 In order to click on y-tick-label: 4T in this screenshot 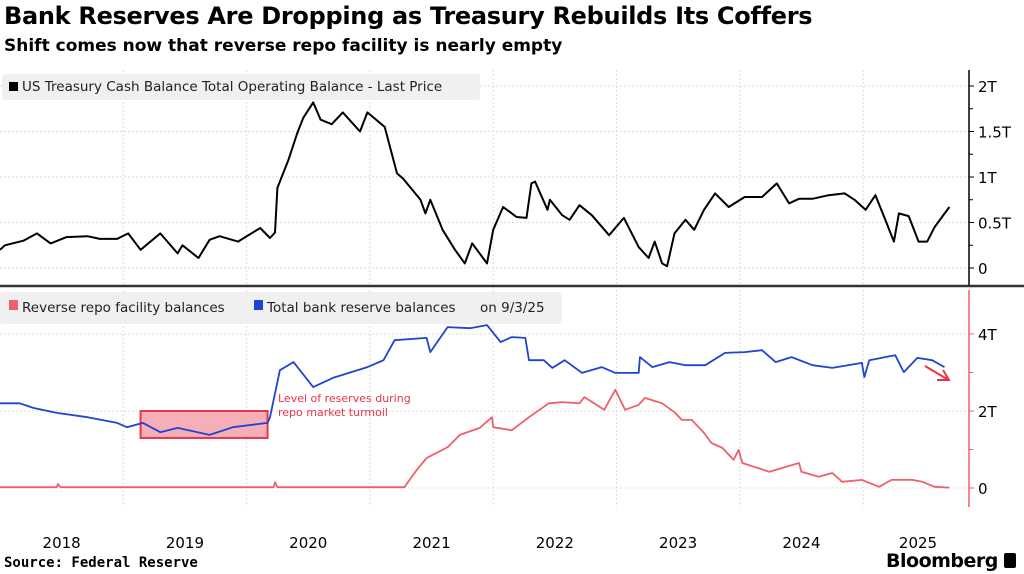, I will do `click(988, 335)`.